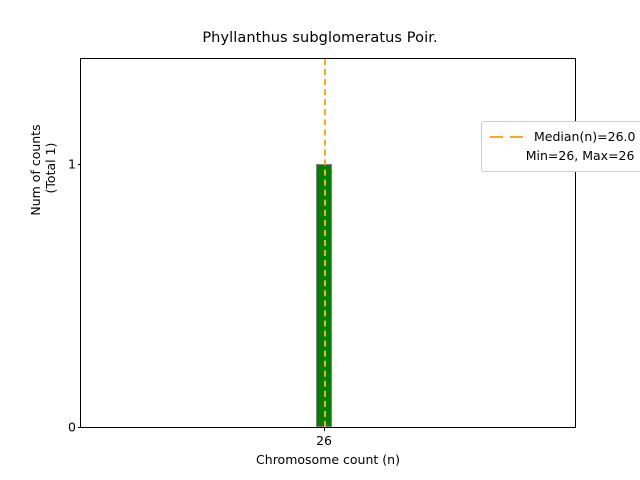  Describe the element at coordinates (72, 164) in the screenshot. I see `ytick-label-1: 1` at that location.